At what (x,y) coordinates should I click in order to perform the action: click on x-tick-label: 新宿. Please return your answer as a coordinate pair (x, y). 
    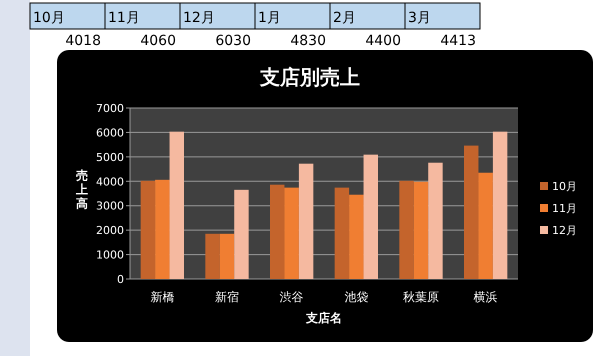
    Looking at the image, I should click on (227, 297).